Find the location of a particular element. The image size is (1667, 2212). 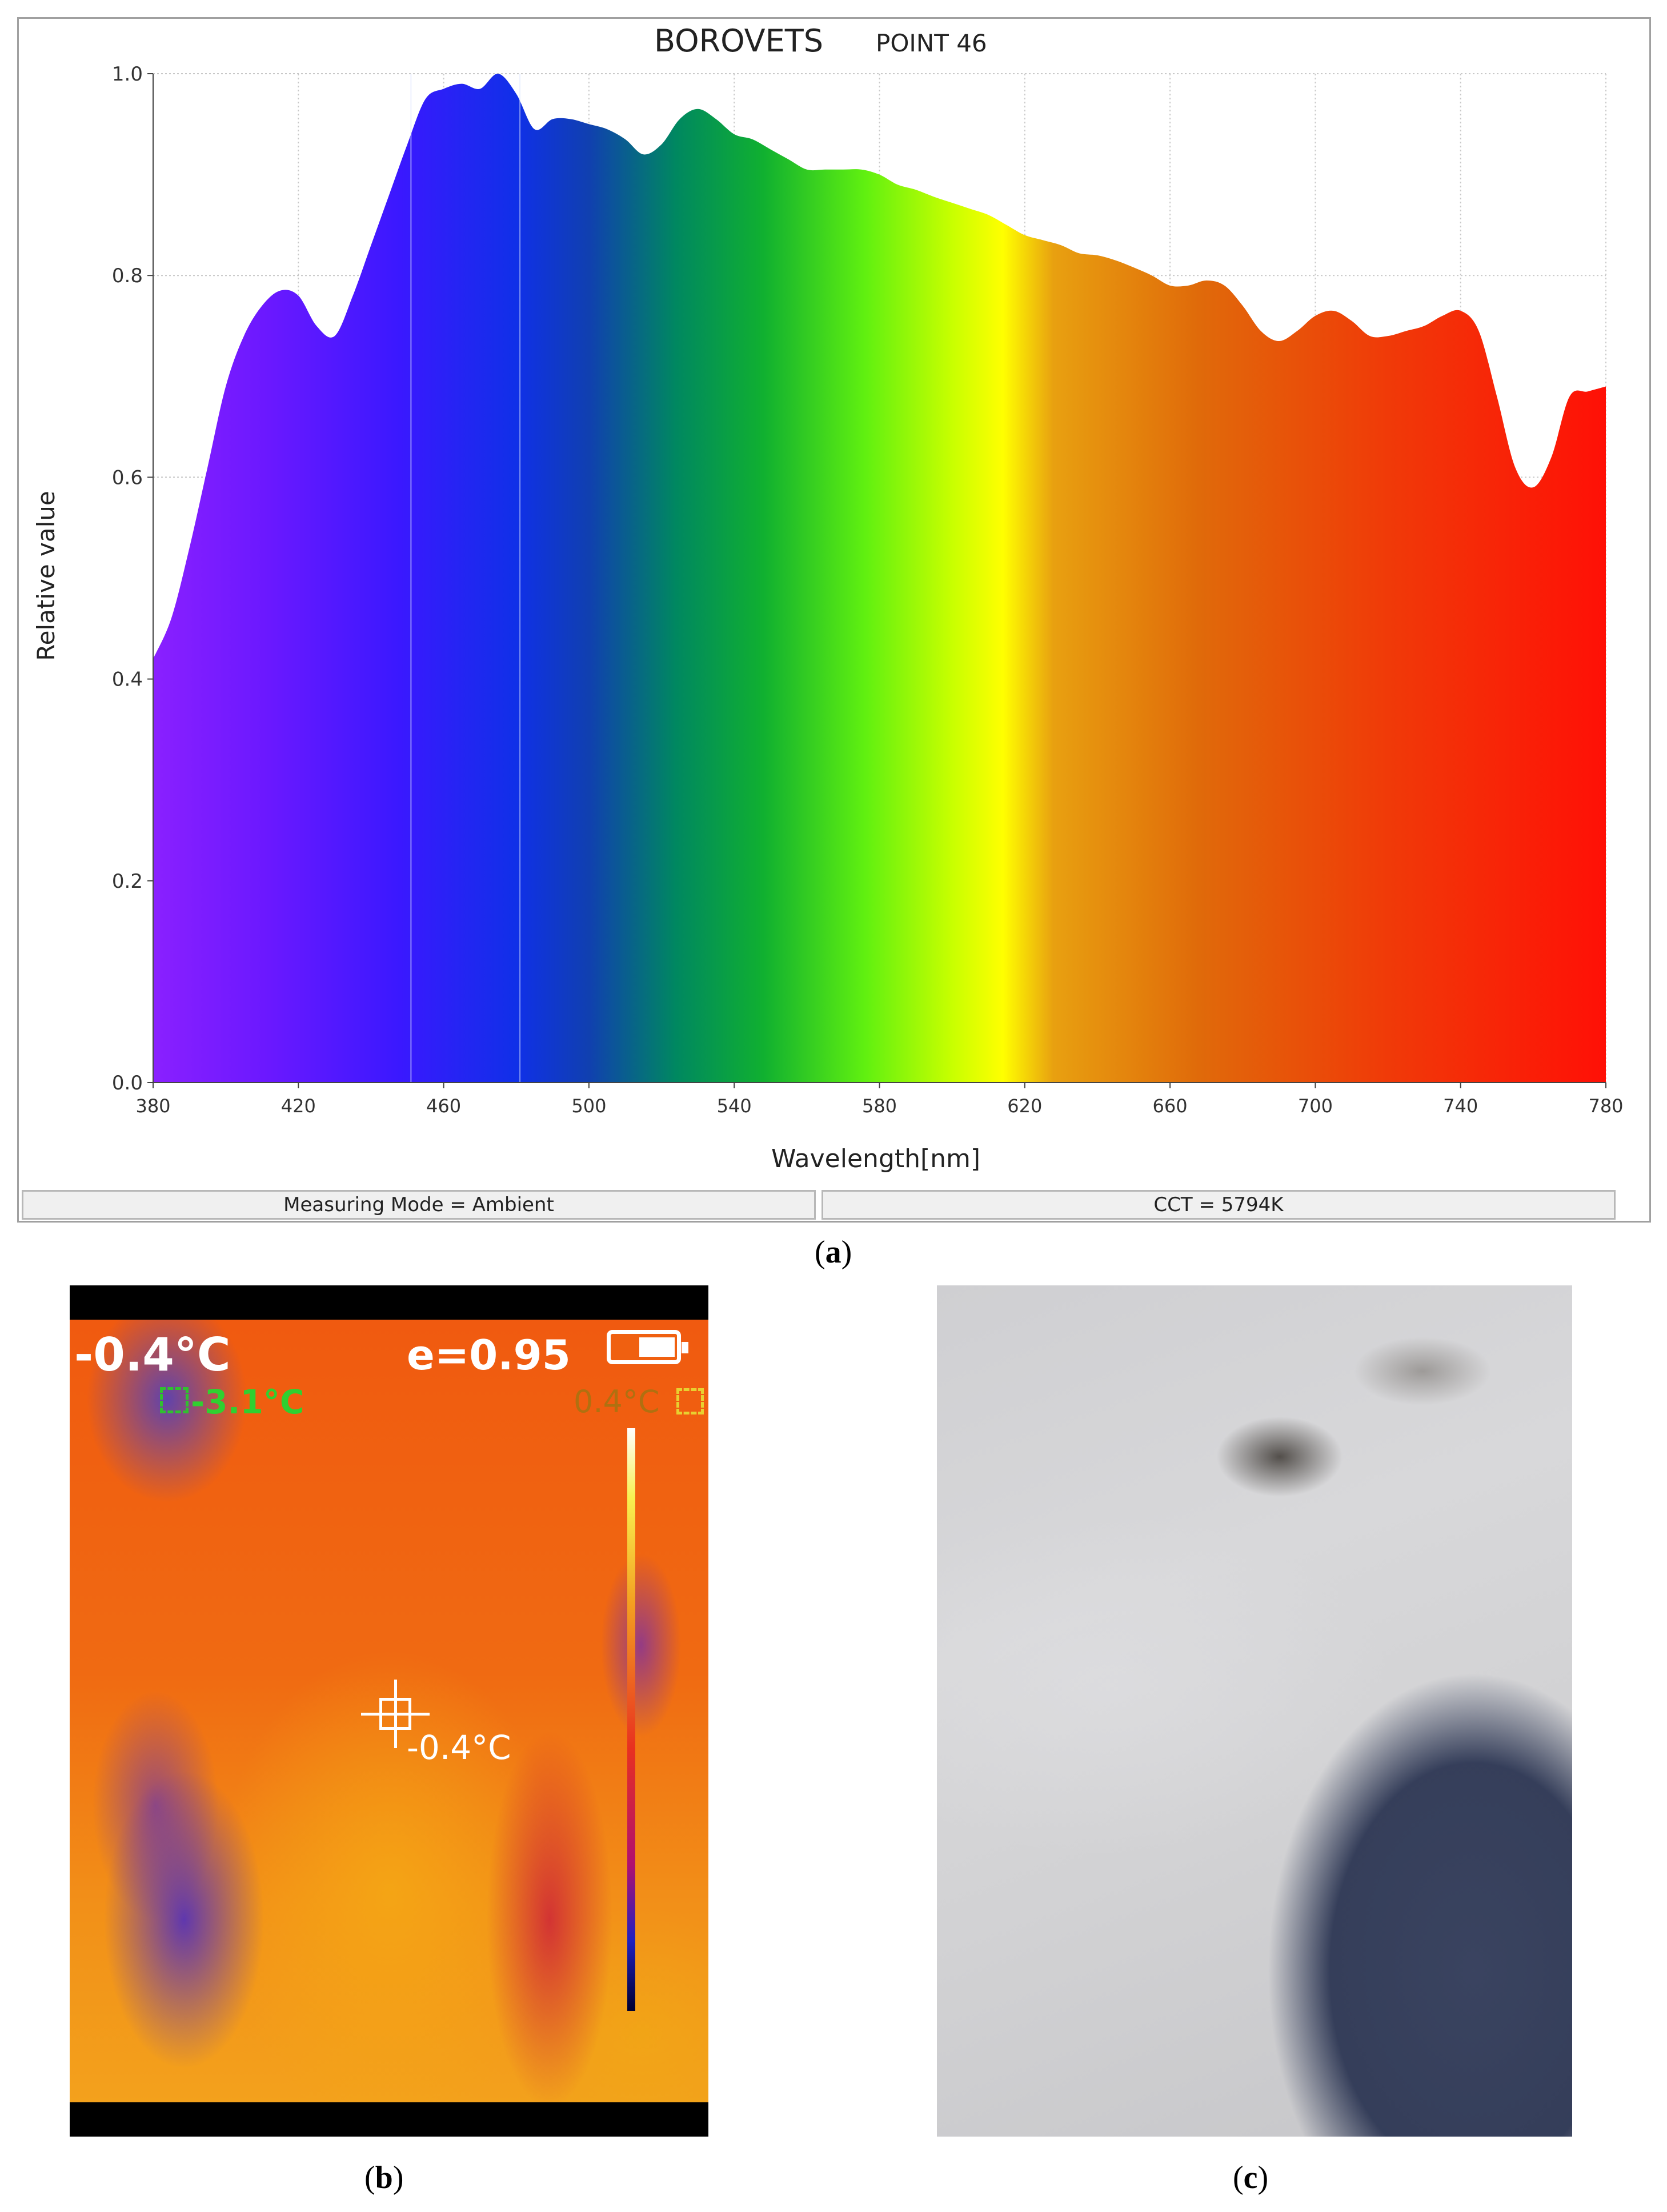

crosshair-icon is located at coordinates (395, 1714).